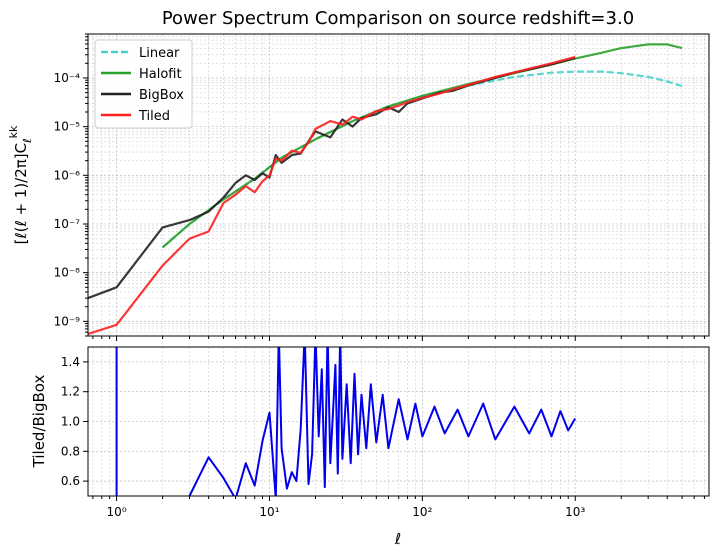  What do you see at coordinates (70, 481) in the screenshot?
I see `y-tick-label: 0.6` at bounding box center [70, 481].